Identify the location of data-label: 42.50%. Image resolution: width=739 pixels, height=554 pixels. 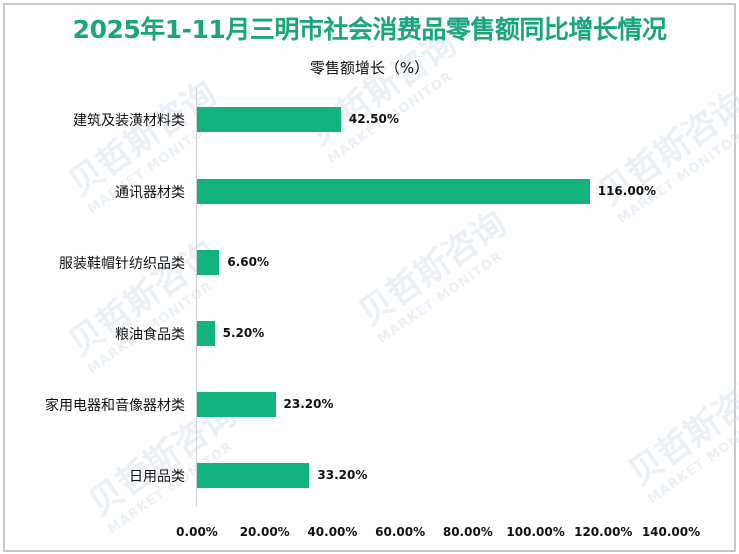
(373, 119).